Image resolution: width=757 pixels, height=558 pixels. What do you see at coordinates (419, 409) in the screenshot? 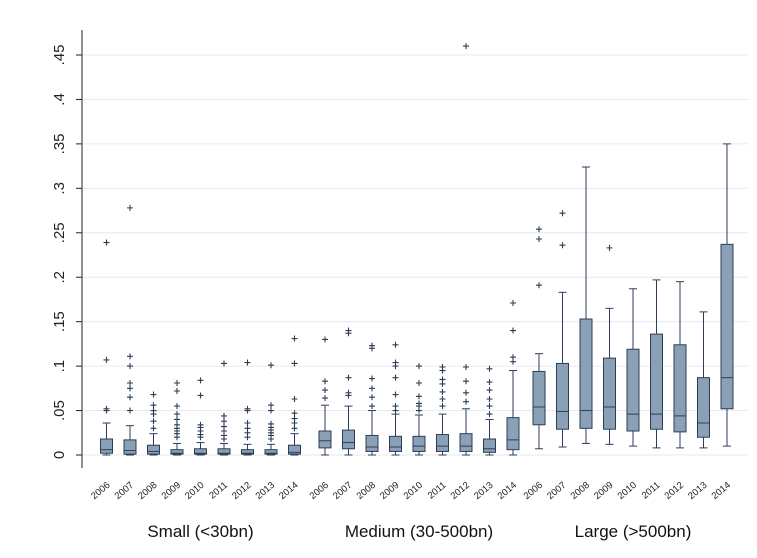
I see `box-1-2010` at bounding box center [419, 409].